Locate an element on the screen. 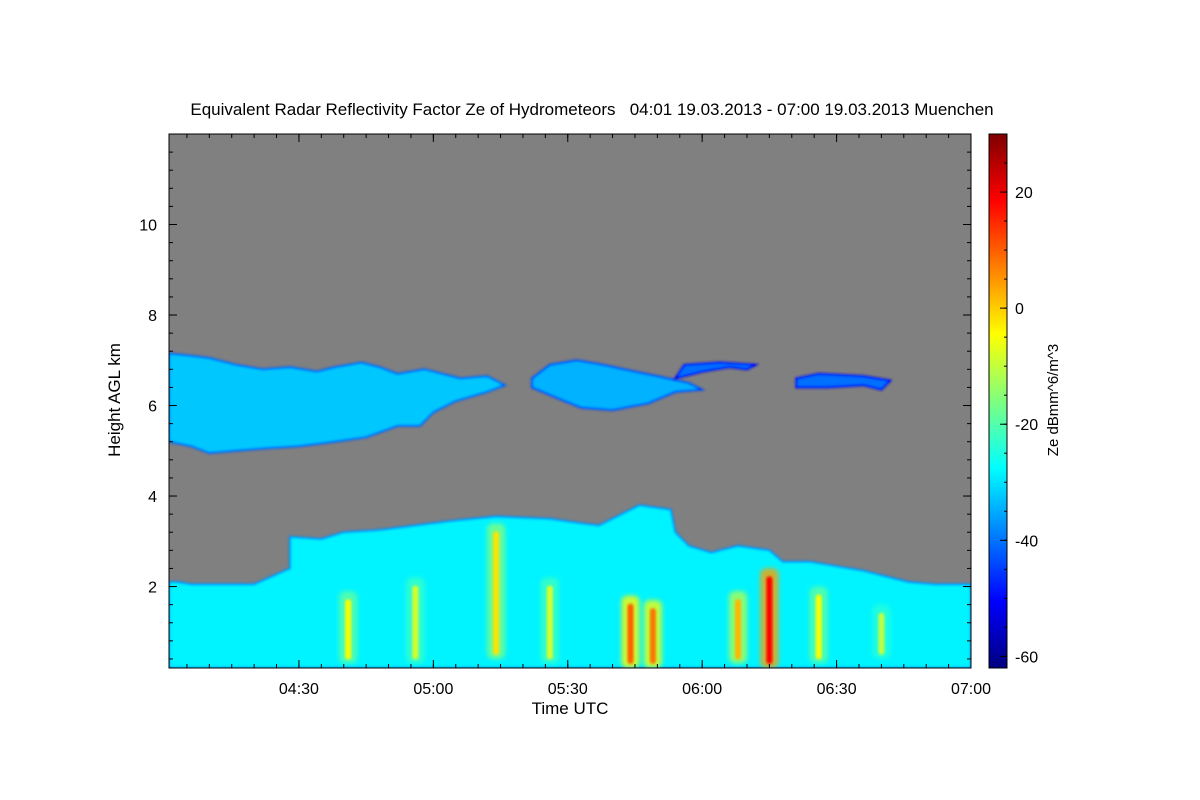 The image size is (1200, 800). y-tick-label: 6 is located at coordinates (152, 407).